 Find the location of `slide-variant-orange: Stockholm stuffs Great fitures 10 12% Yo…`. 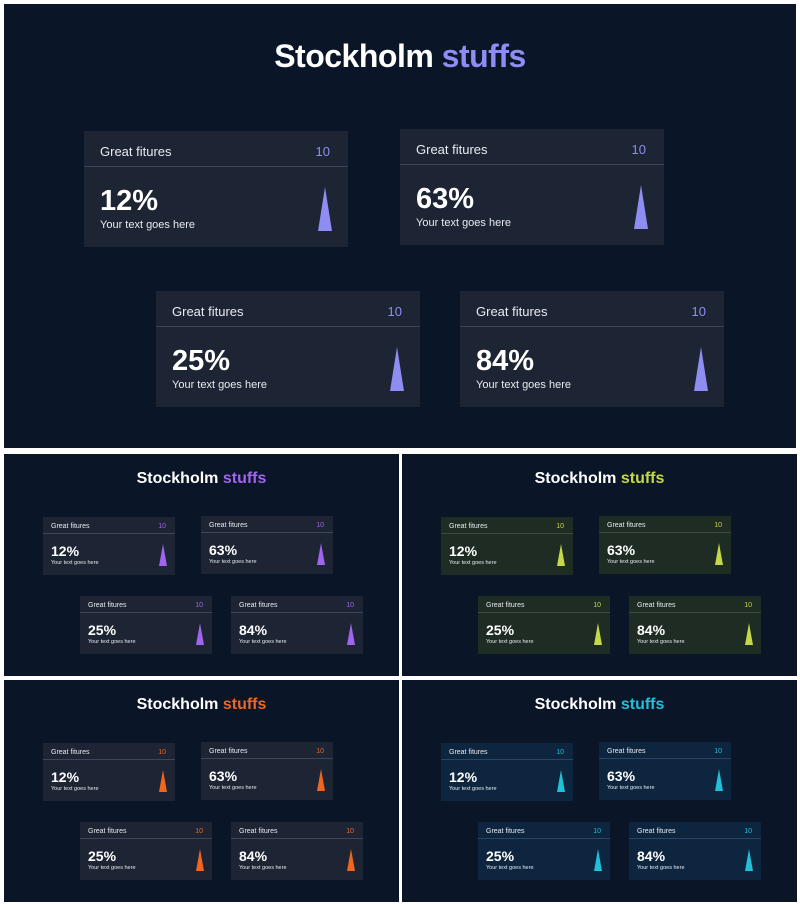

slide-variant-orange: Stockholm stuffs Great fitures 10 12% Yo… is located at coordinates (201, 791).